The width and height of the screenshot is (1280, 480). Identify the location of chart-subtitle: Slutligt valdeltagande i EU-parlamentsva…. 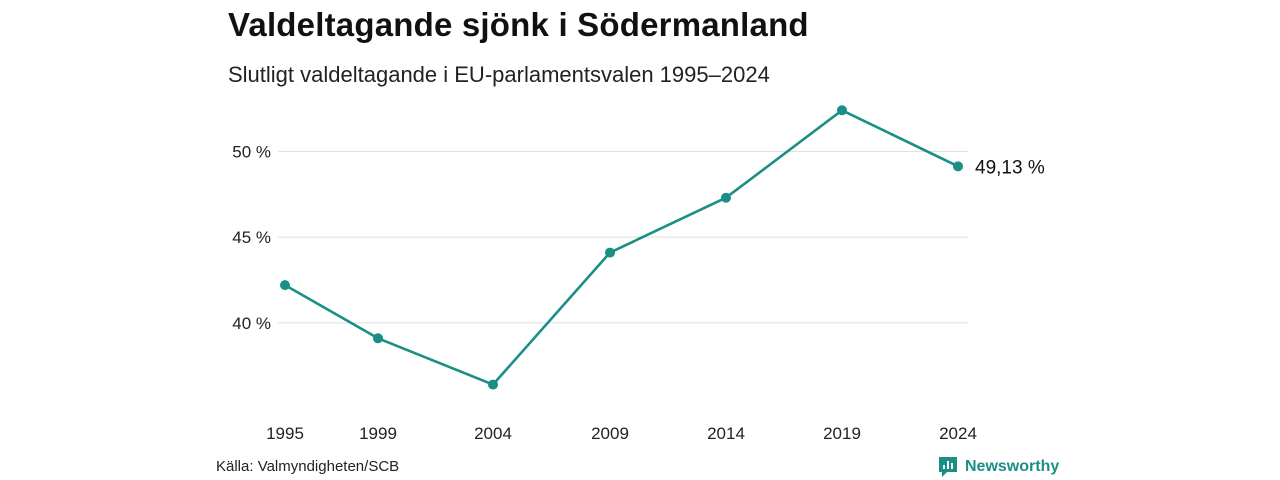
(499, 74).